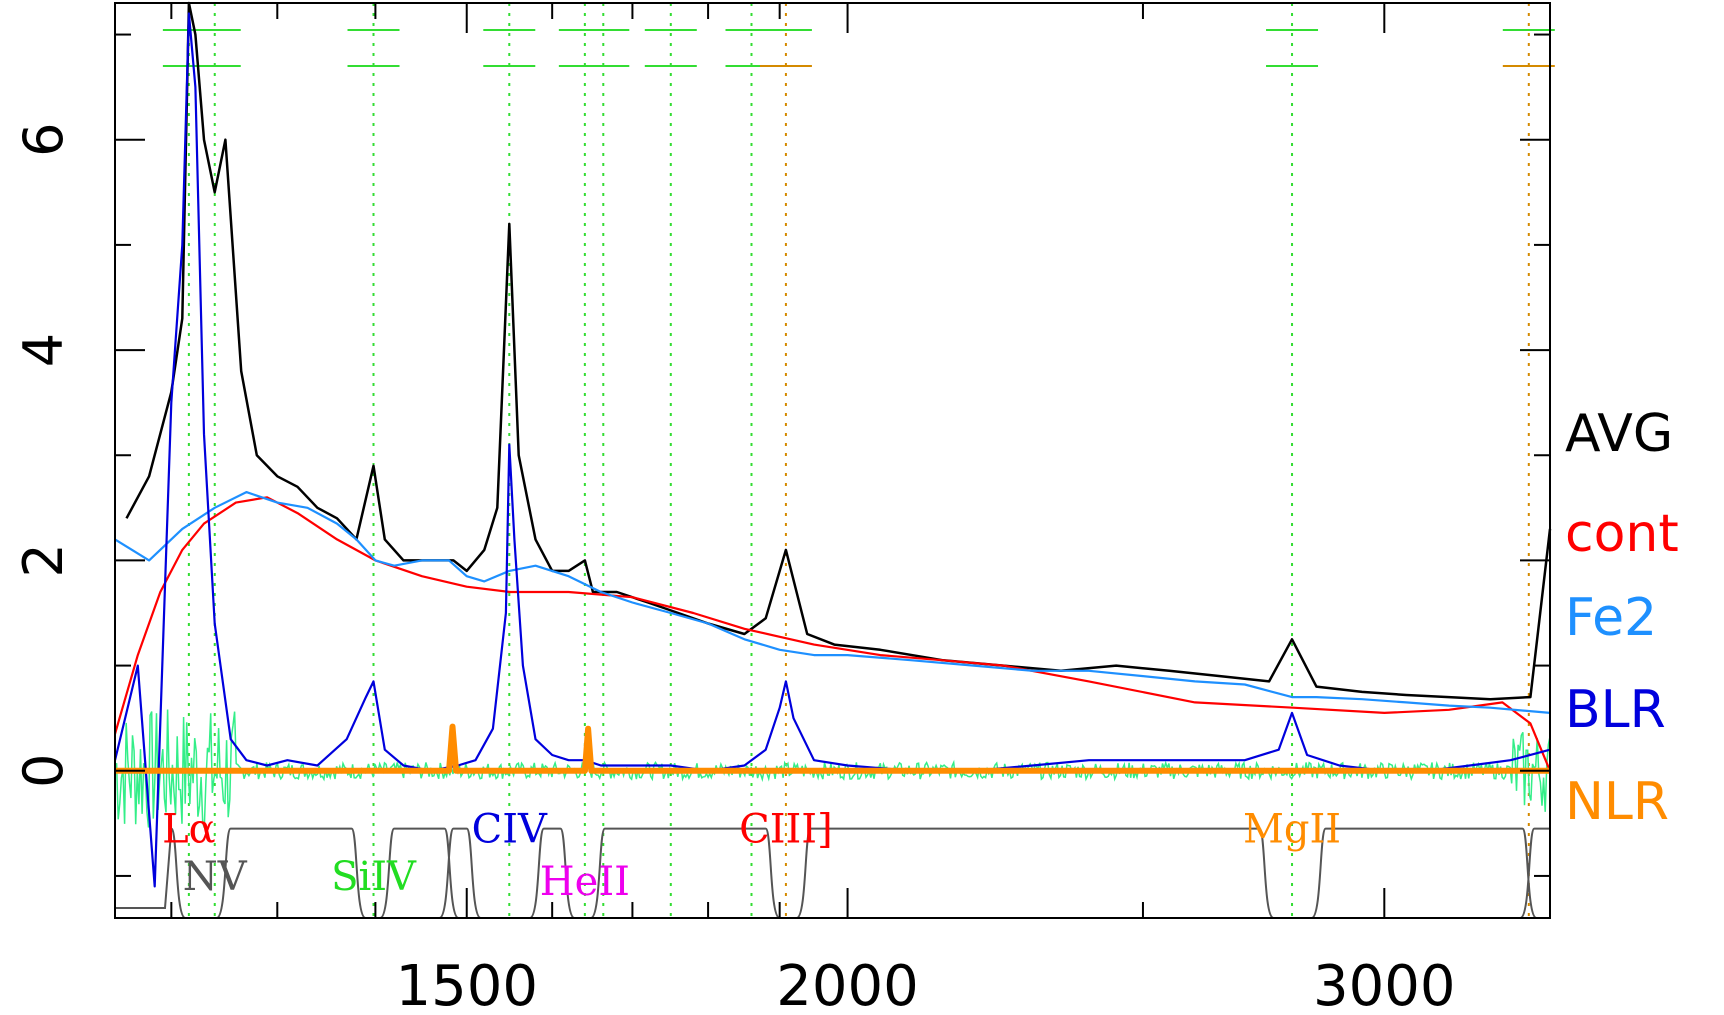 This screenshot has width=1724, height=1015. I want to click on line-label: HeII, so click(585, 882).